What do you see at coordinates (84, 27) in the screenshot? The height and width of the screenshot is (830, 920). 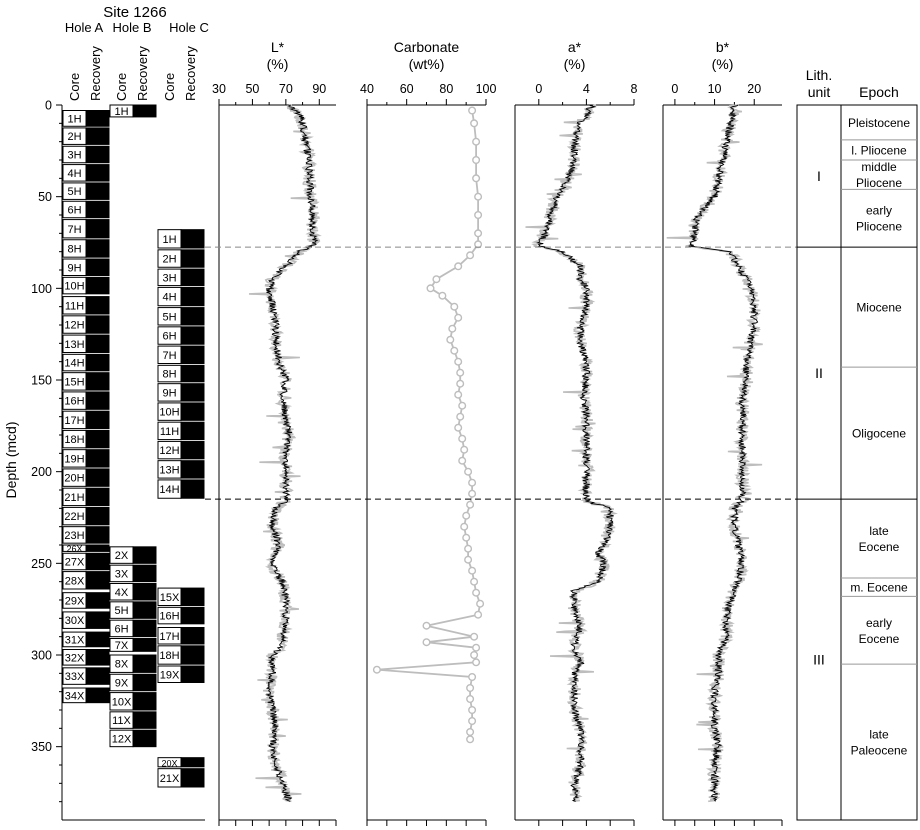 I see `hole-name: Hole A` at bounding box center [84, 27].